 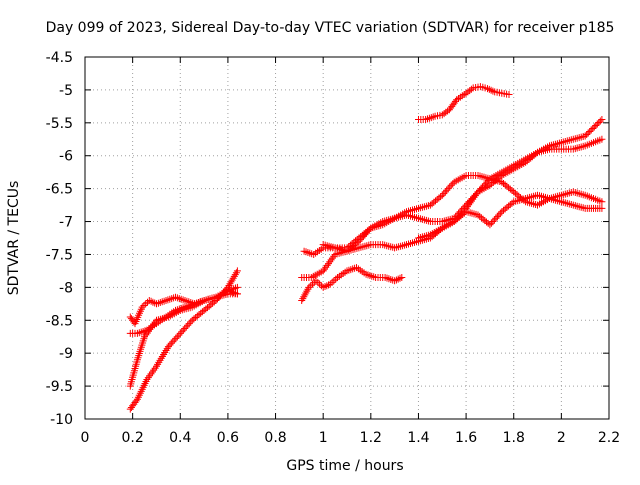 I want to click on x-tick-label: 1.2, so click(x=371, y=438).